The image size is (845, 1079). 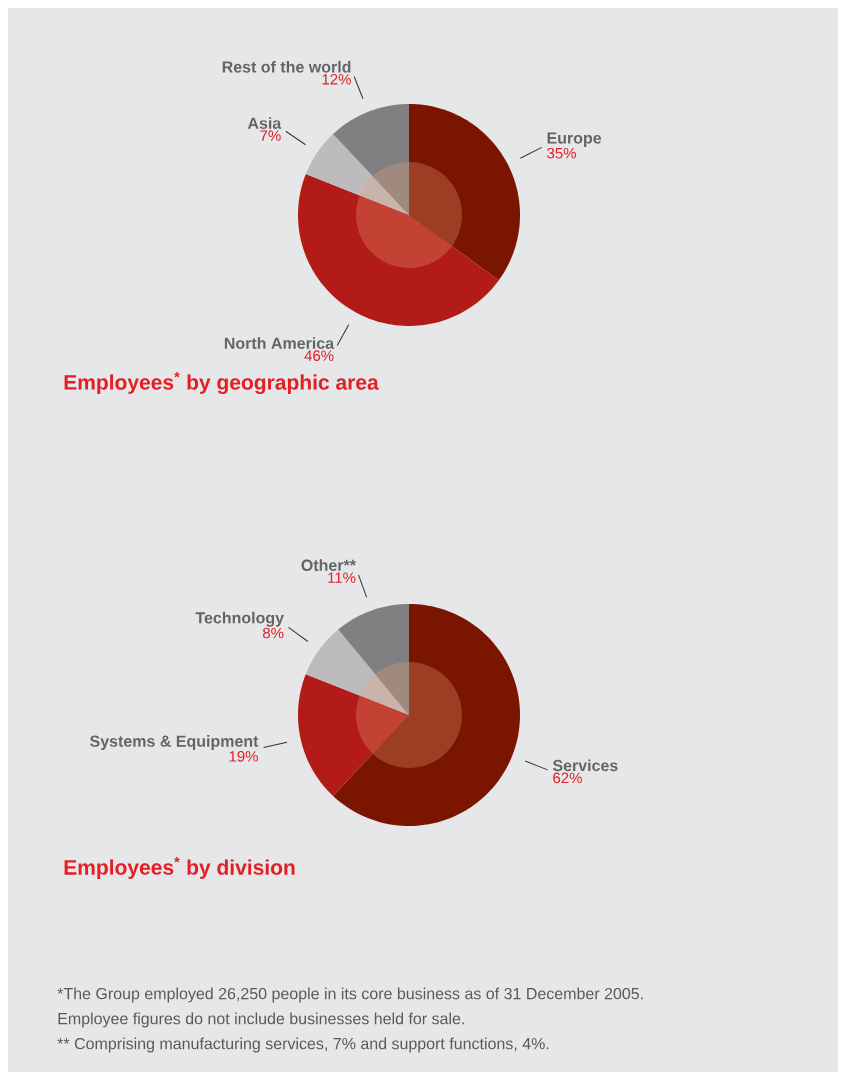 What do you see at coordinates (264, 123) in the screenshot?
I see `slice-label: Asia` at bounding box center [264, 123].